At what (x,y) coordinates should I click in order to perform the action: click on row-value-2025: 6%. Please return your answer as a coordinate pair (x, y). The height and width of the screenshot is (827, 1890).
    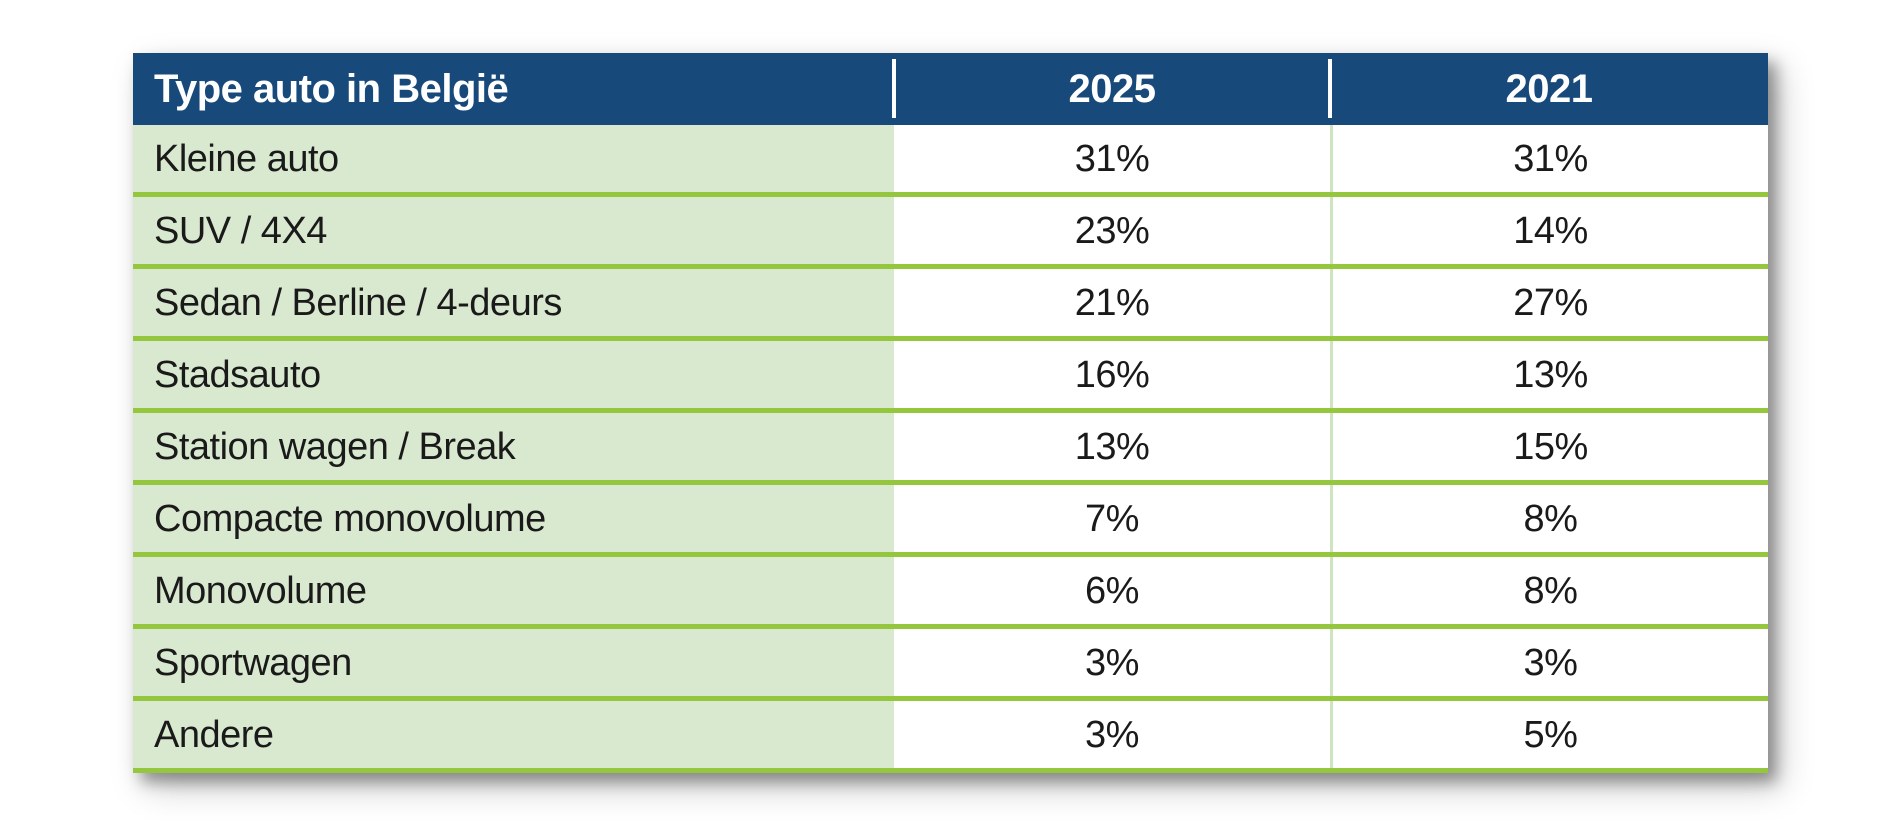
    Looking at the image, I should click on (1112, 590).